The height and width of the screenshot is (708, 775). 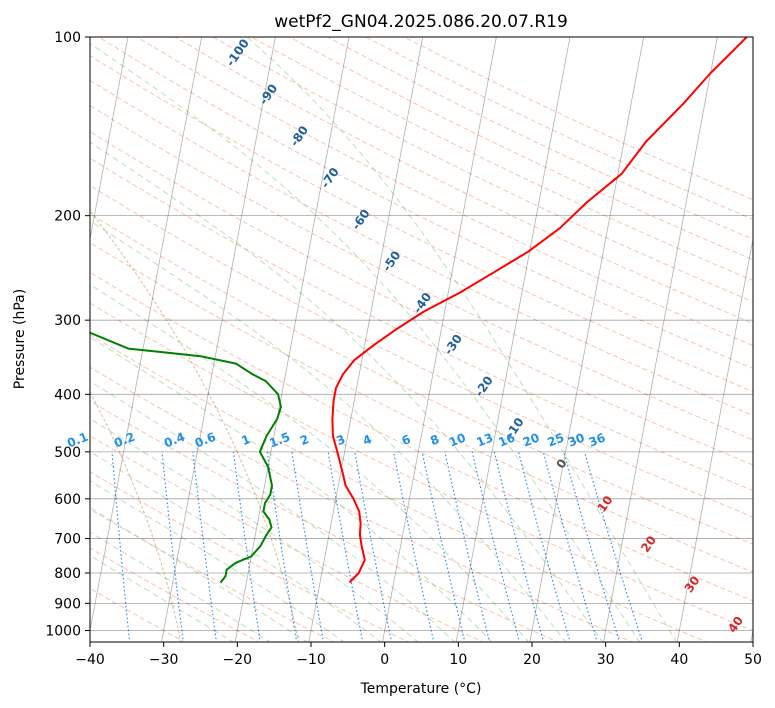 I want to click on x-tick-label: −30, so click(x=164, y=660).